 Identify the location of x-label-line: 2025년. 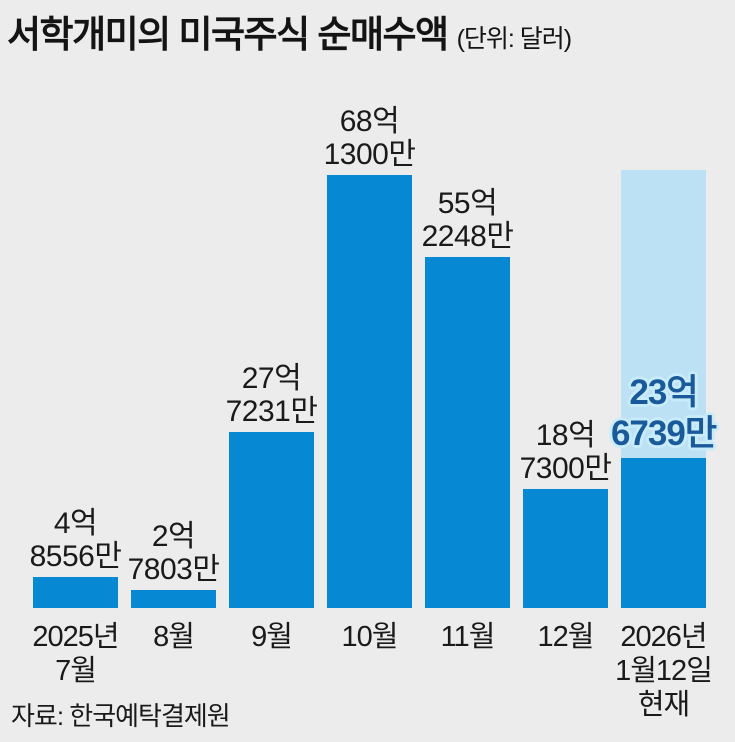
(75, 637).